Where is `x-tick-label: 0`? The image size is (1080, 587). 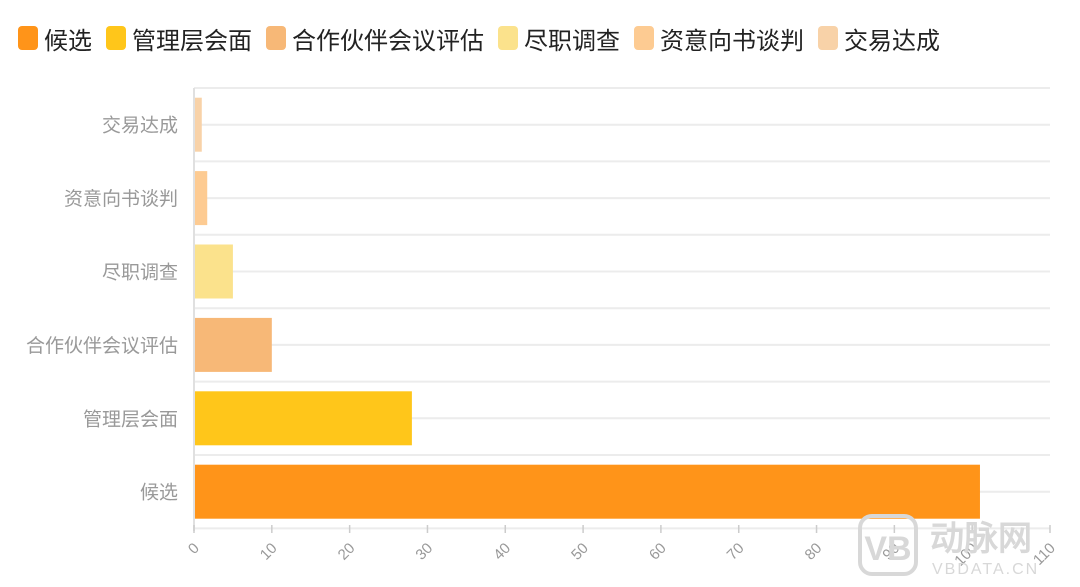 x-tick-label: 0 is located at coordinates (194, 549).